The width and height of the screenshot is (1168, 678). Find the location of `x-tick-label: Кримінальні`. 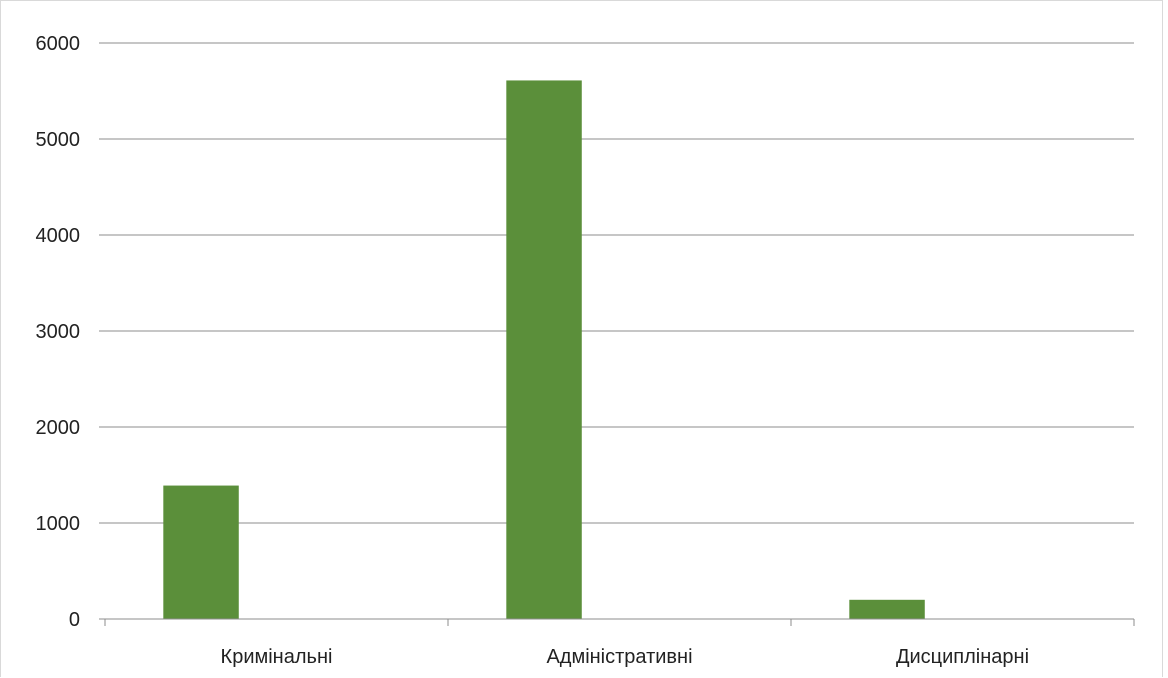

x-tick-label: Кримінальні is located at coordinates (277, 657).